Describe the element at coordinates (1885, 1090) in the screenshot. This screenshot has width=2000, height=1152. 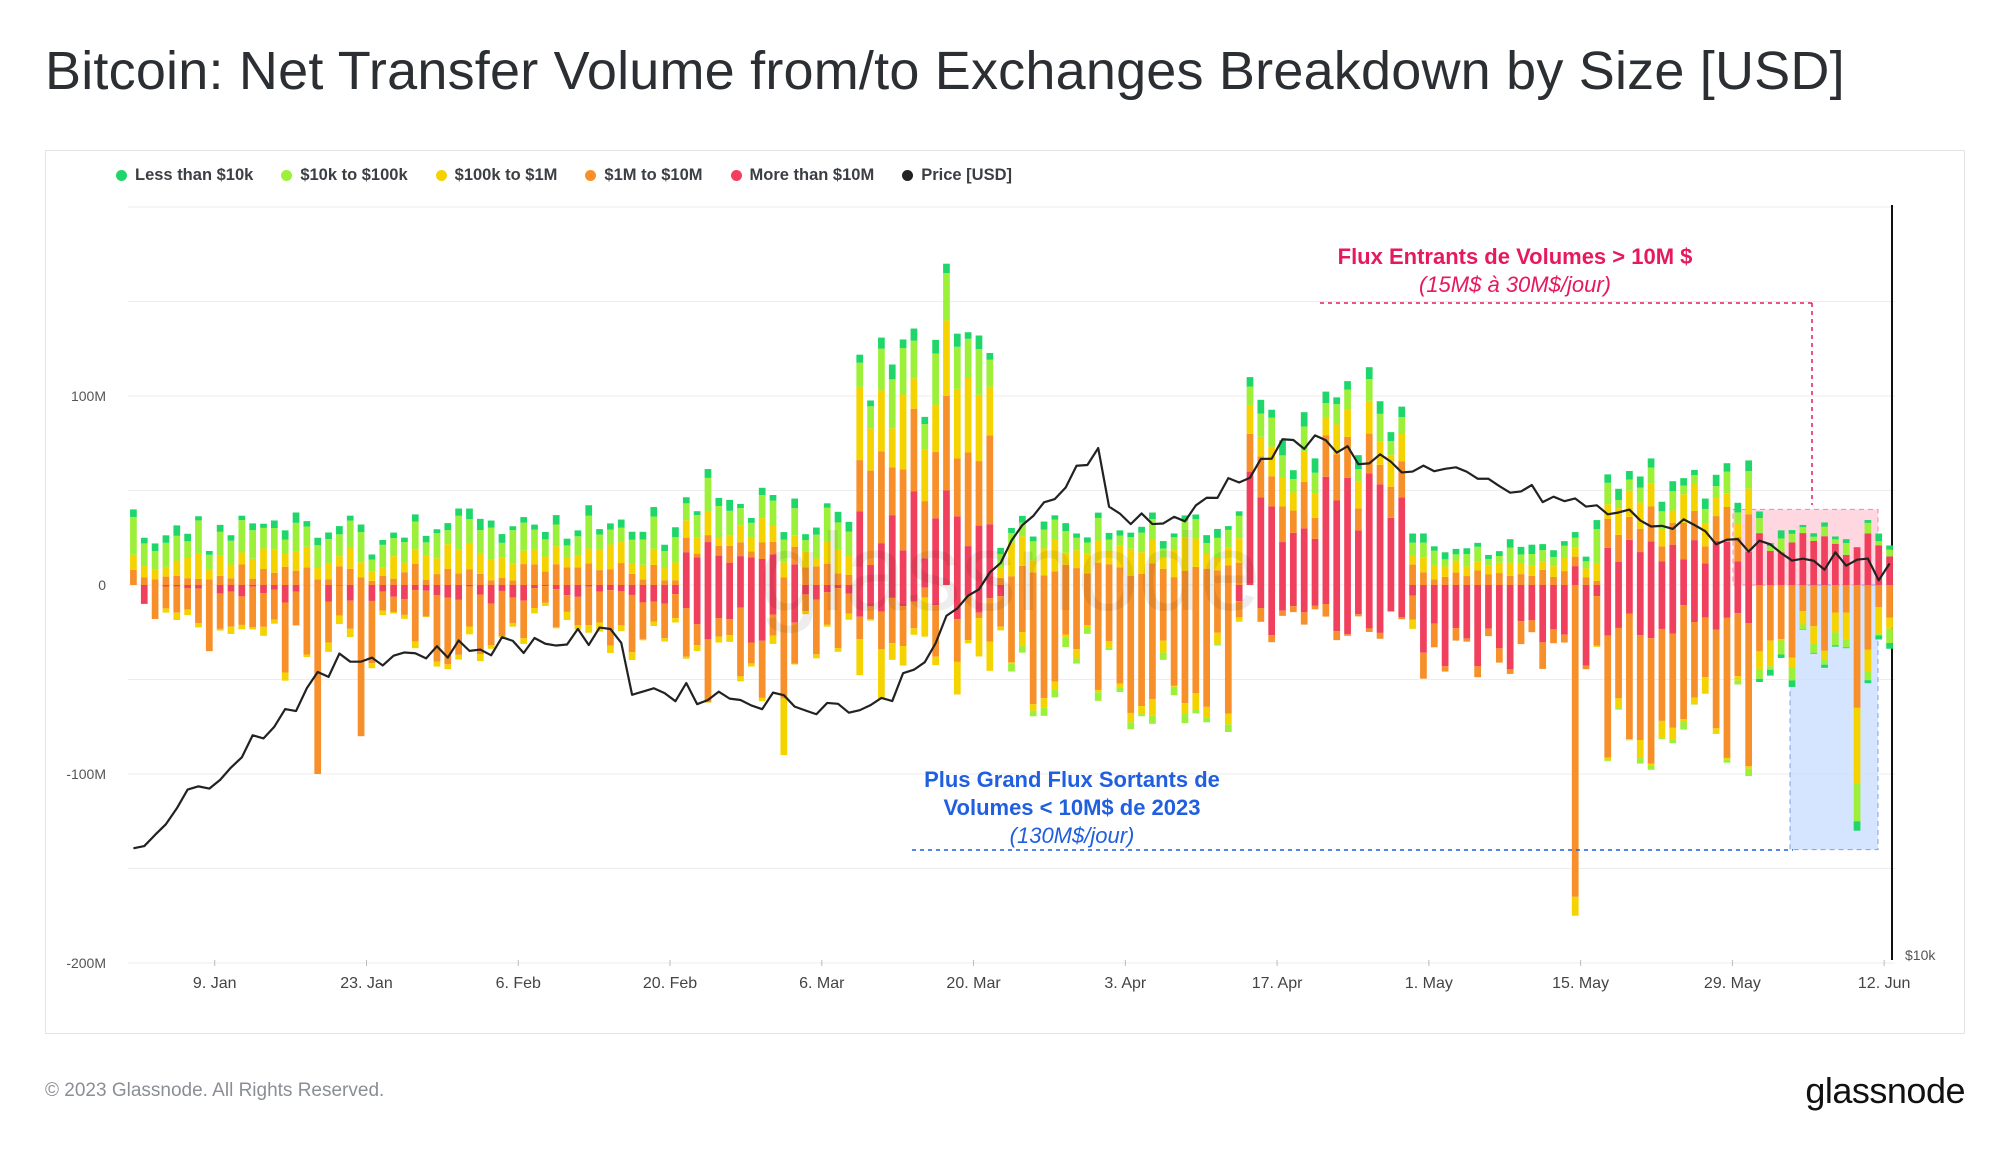
I see `glassnode-logo: glassnode` at that location.